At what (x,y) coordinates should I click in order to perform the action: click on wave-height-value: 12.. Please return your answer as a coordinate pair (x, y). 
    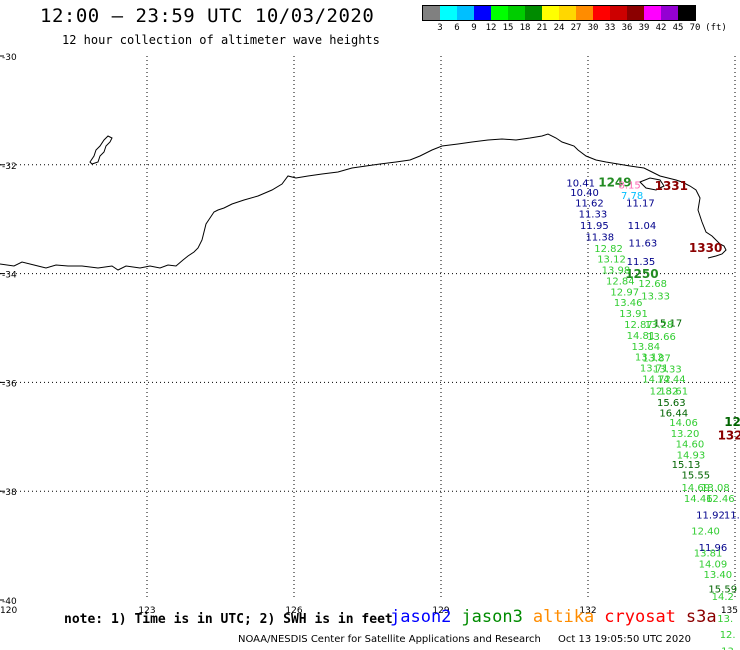
    Looking at the image, I should click on (728, 635).